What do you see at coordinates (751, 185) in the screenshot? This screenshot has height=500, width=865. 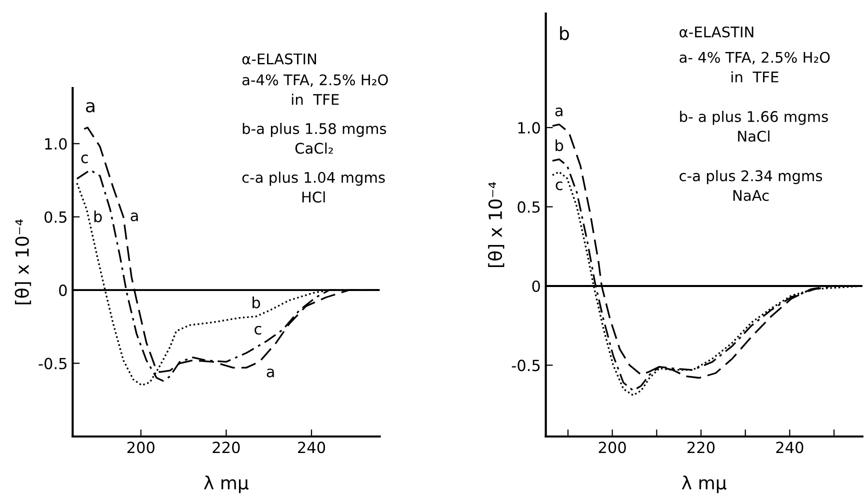 I see `annotation: c-a plus 2.34 mgms NaAc` at bounding box center [751, 185].